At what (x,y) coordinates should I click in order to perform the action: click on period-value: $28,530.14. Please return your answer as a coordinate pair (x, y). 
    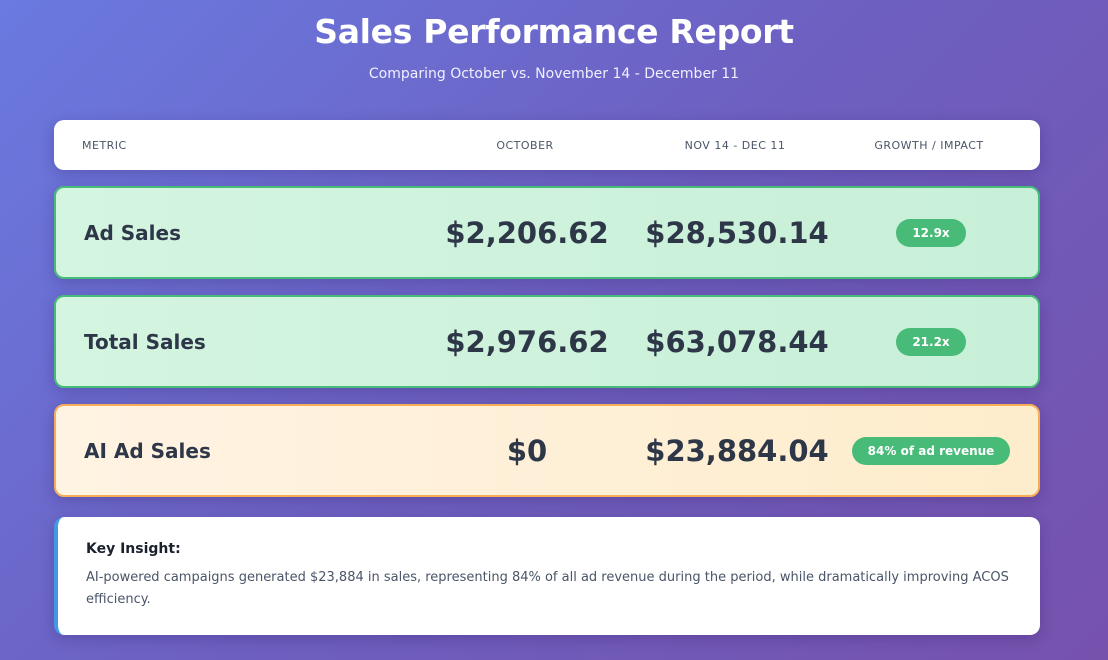
    Looking at the image, I should click on (737, 232).